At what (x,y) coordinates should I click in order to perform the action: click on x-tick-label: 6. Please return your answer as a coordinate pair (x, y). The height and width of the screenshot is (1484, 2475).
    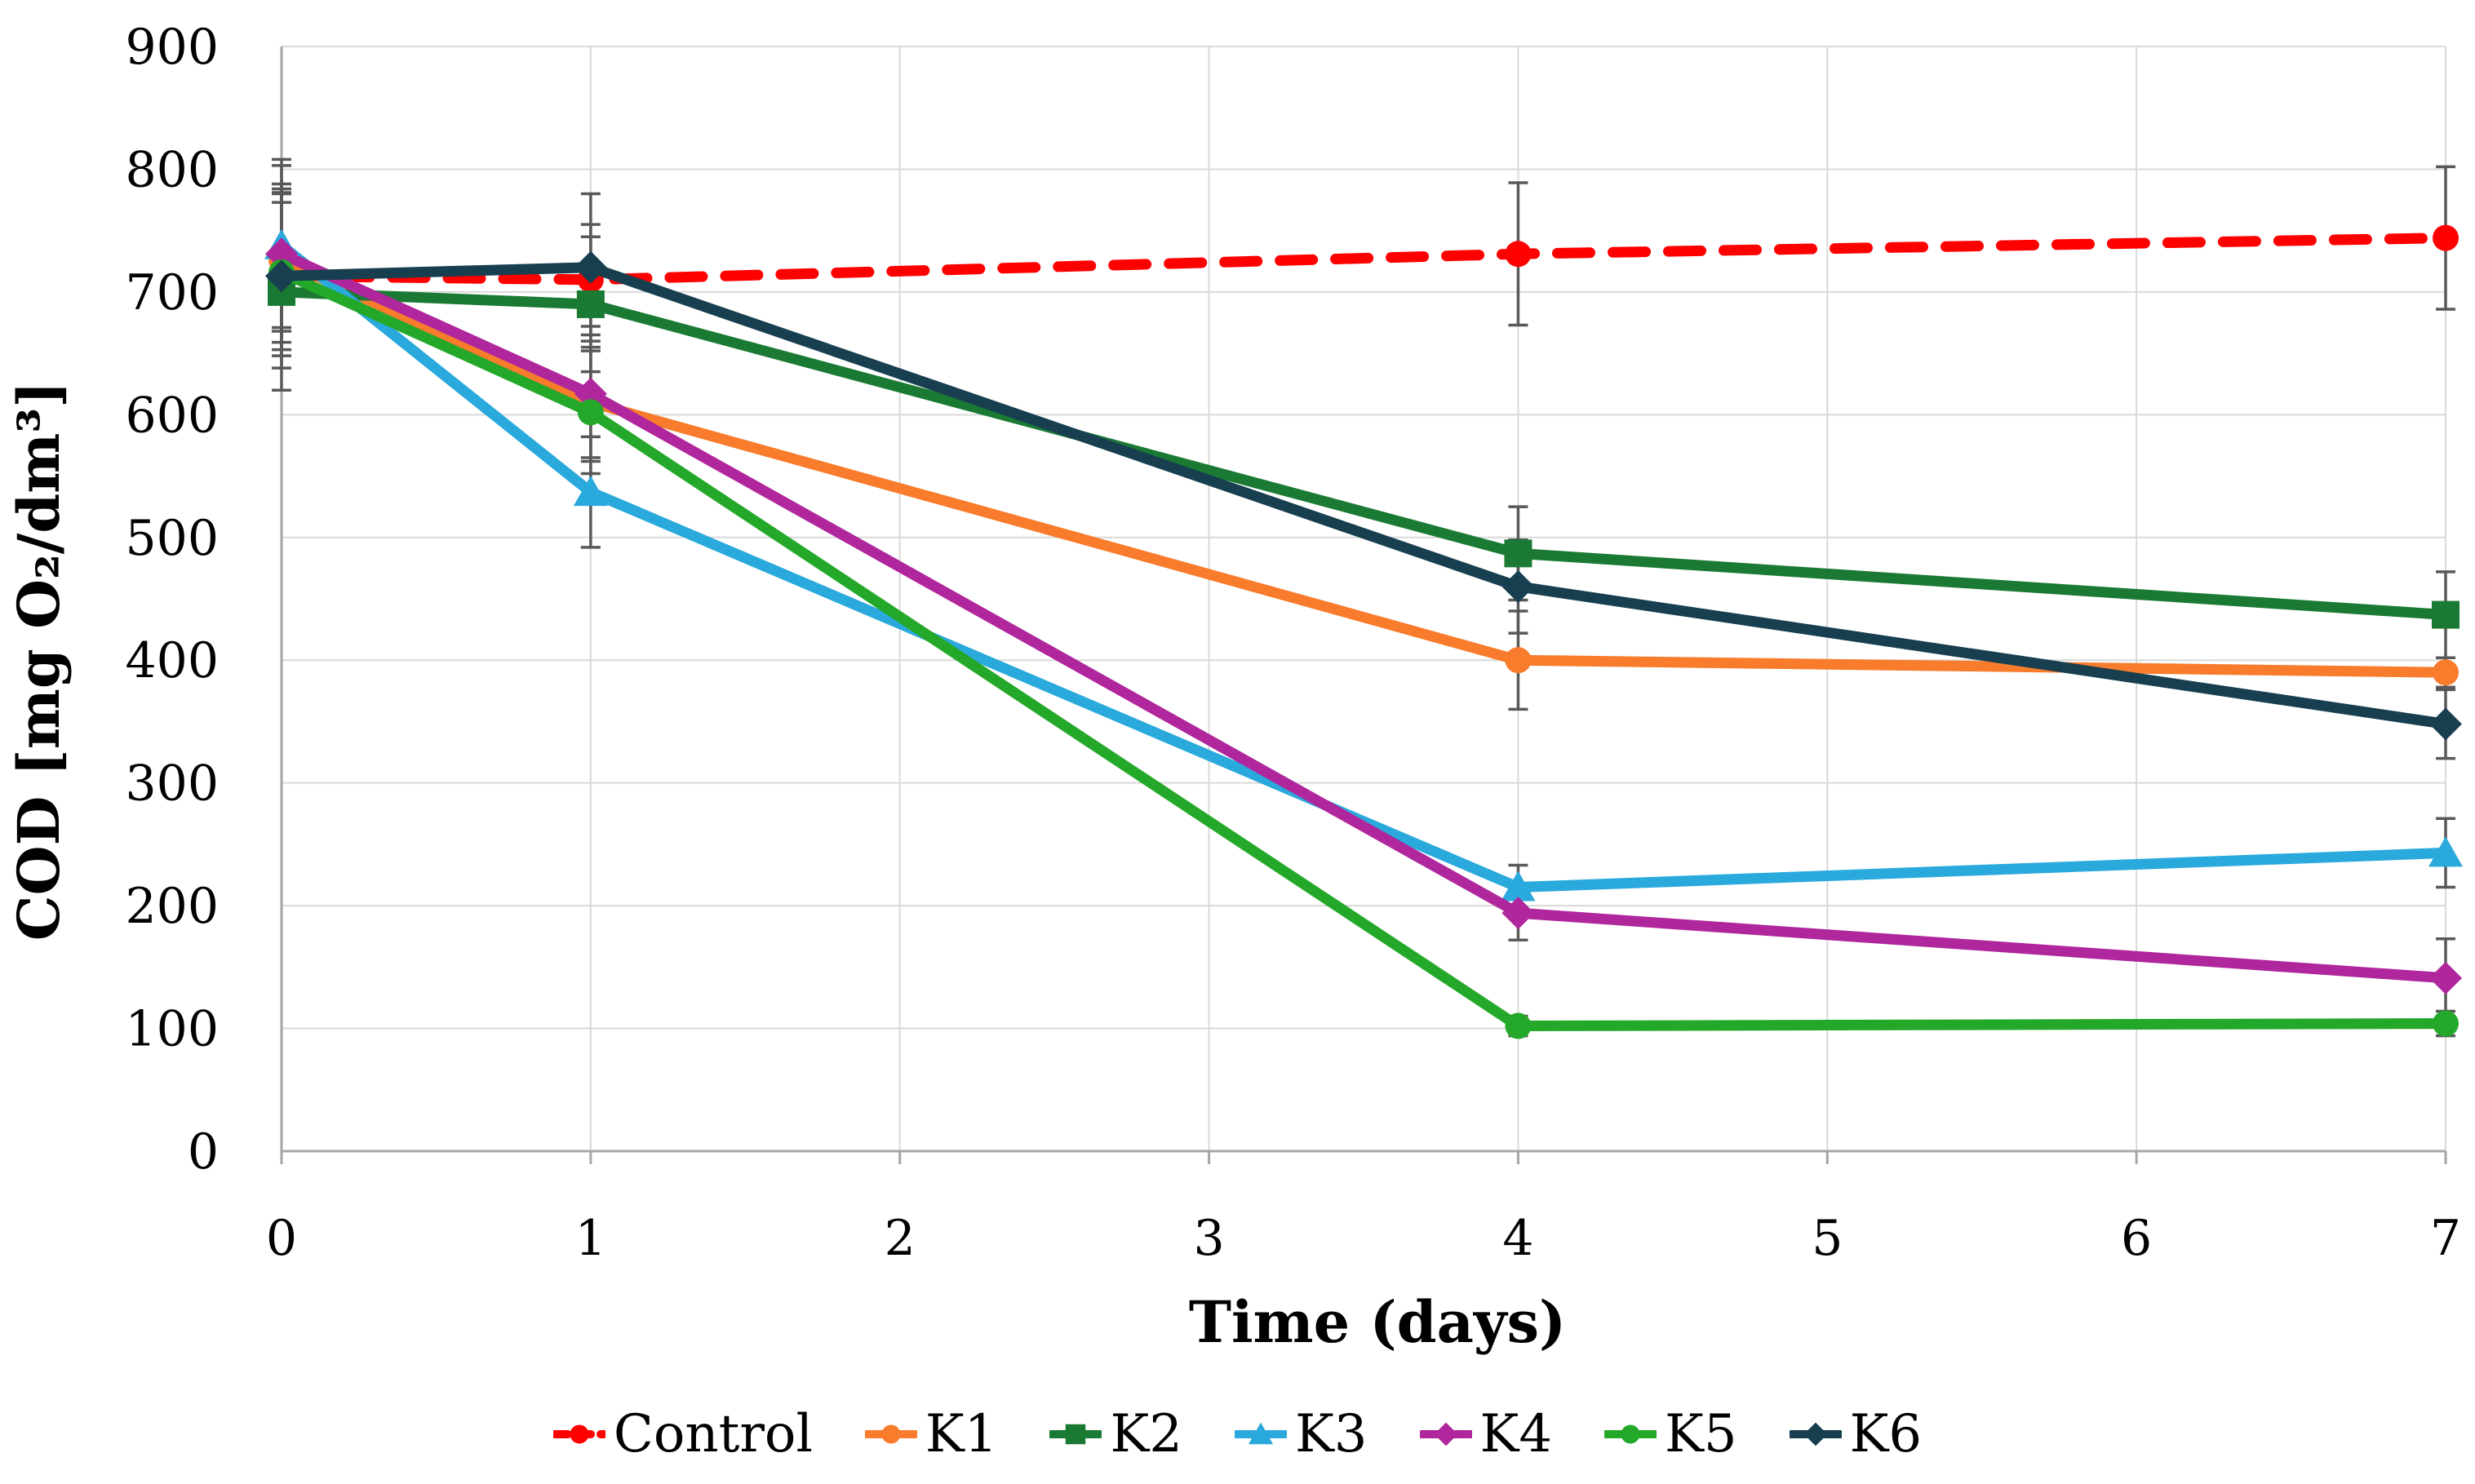
    Looking at the image, I should click on (2136, 1238).